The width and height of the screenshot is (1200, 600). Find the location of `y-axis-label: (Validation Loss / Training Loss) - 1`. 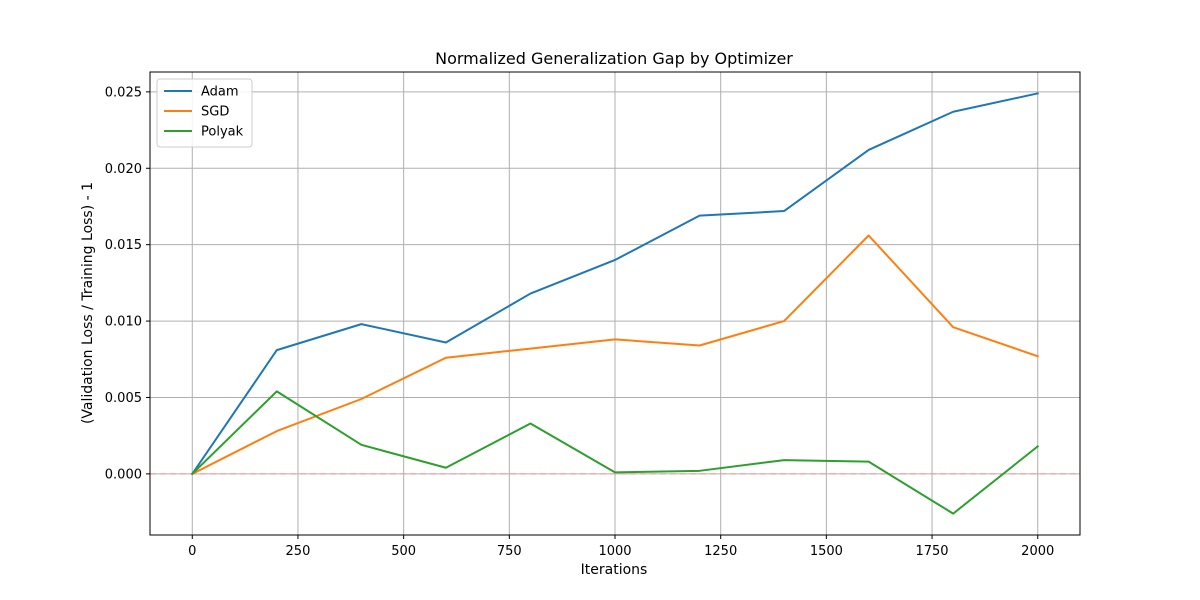

y-axis-label: (Validation Loss / Training Loss) - 1 is located at coordinates (88, 303).